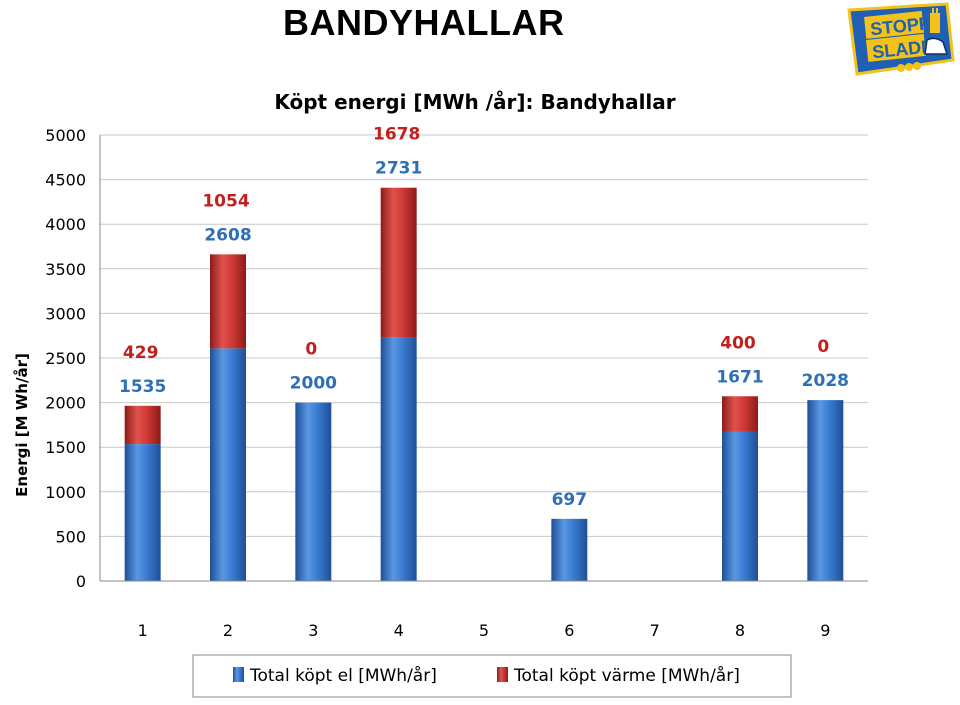 The image size is (960, 705). What do you see at coordinates (474, 102) in the screenshot?
I see `chart-title: Köpt energi [MWh /år]: Bandyhallar` at bounding box center [474, 102].